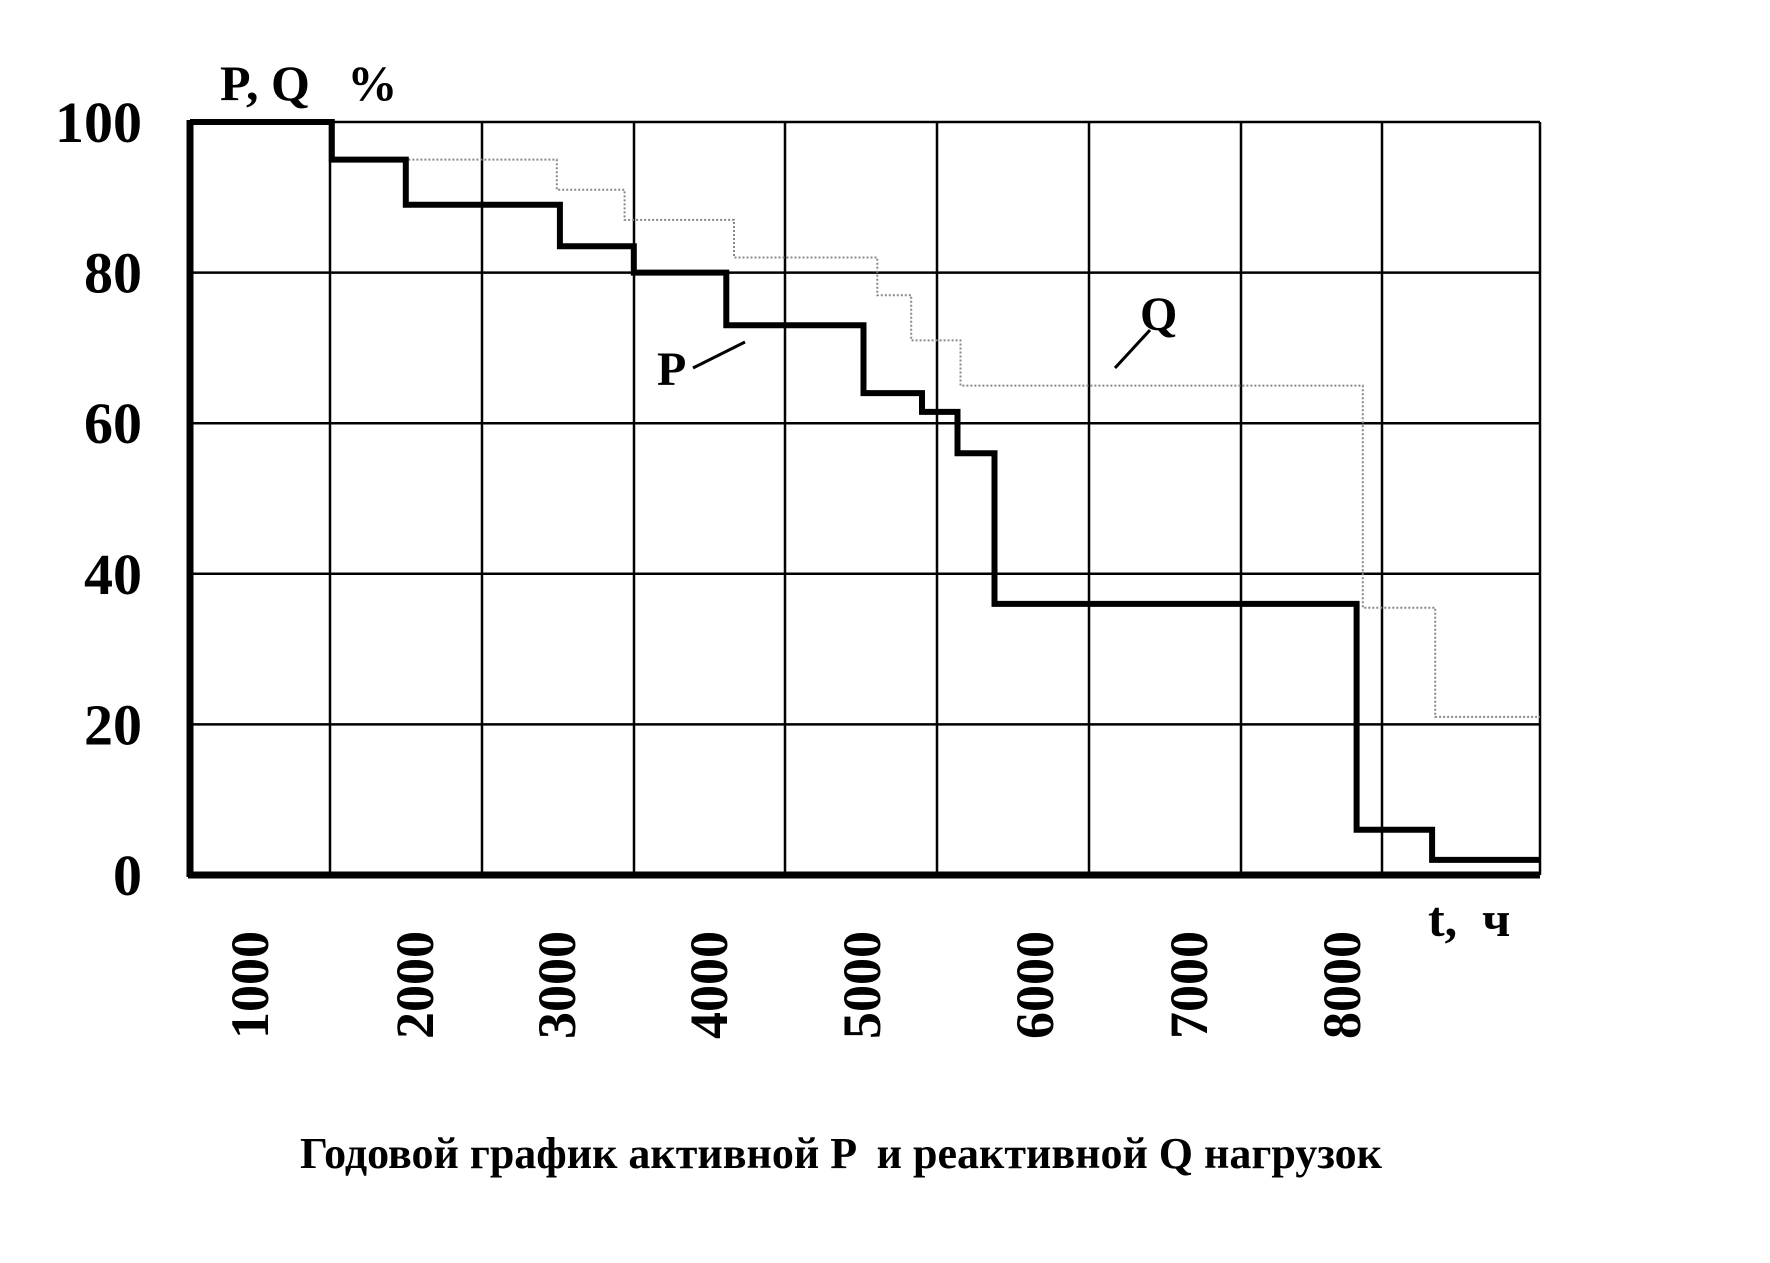  I want to click on x-tick-label: 4000, so click(709, 985).